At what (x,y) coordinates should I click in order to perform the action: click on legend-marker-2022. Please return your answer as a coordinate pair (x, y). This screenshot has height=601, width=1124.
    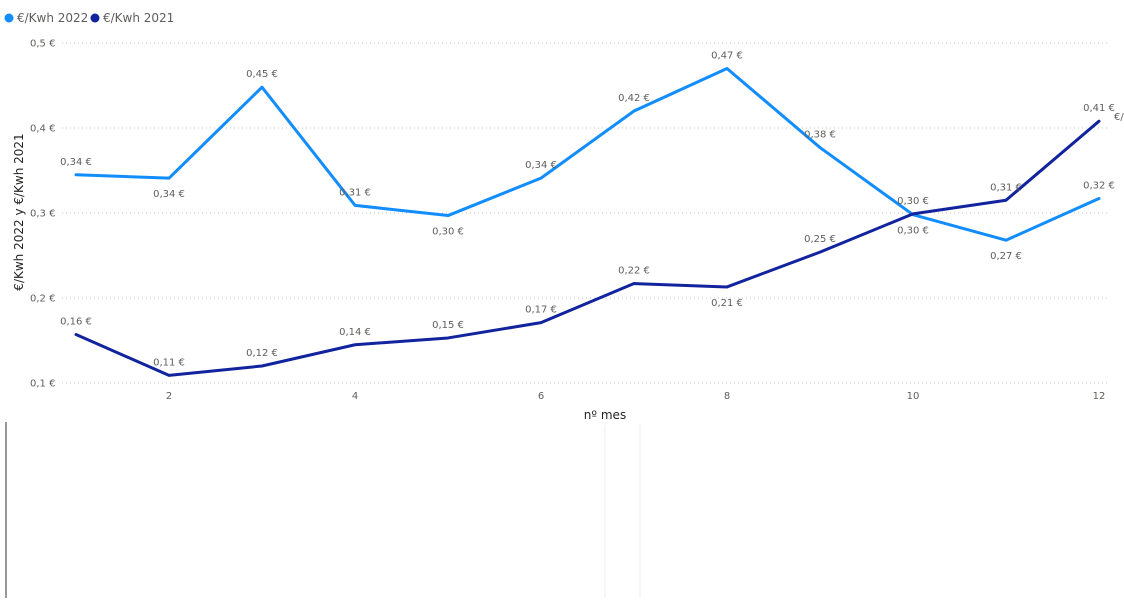
    Looking at the image, I should click on (9, 18).